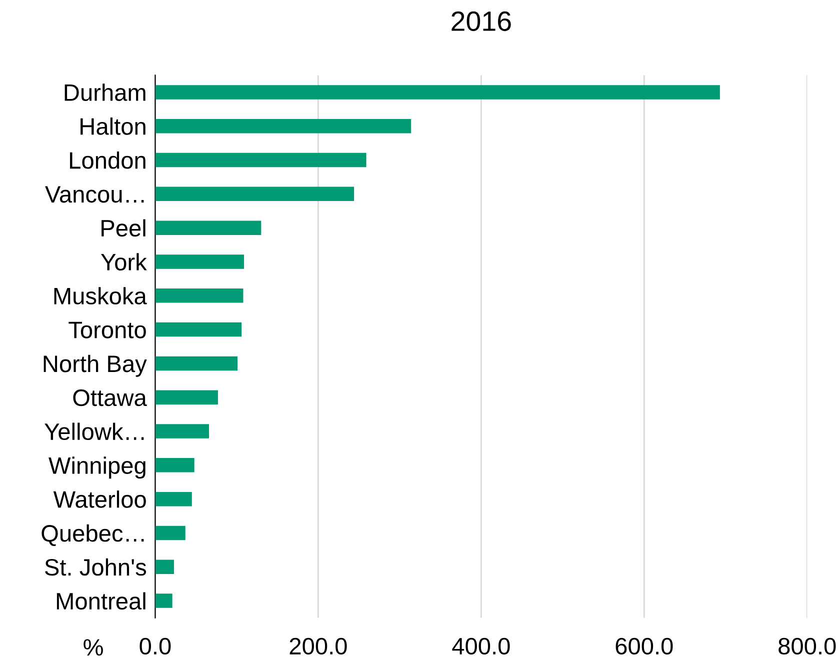 The image size is (839, 660). What do you see at coordinates (100, 295) in the screenshot?
I see `y-tick-label: Muskoka` at bounding box center [100, 295].